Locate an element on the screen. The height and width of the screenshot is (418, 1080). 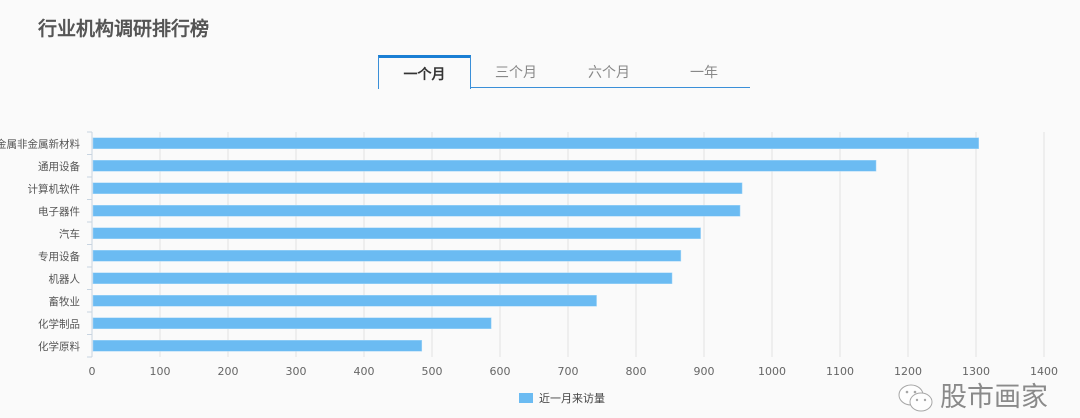
y-tick-label: 金属非金属新材料 is located at coordinates (40, 143).